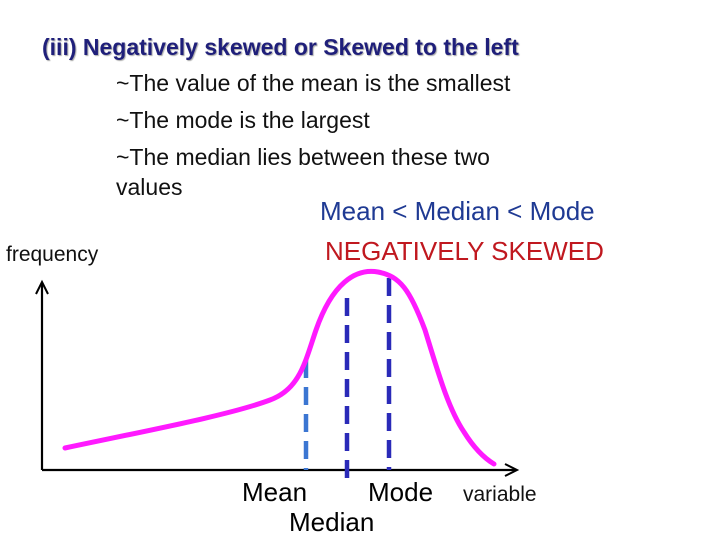 Image resolution: width=720 pixels, height=540 pixels. Describe the element at coordinates (243, 120) in the screenshot. I see `bullet-mode-largest: ~The mode is the largest` at that location.